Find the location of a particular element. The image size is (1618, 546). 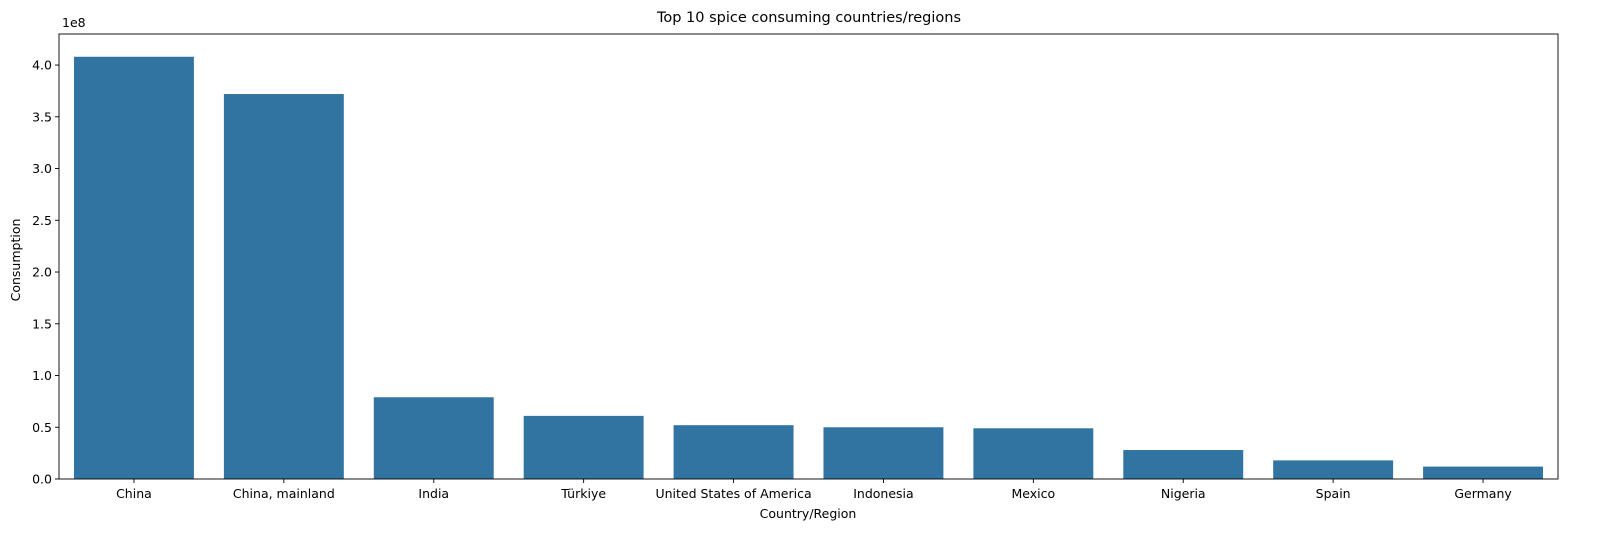

x-tick-label: Germany is located at coordinates (1483, 493).